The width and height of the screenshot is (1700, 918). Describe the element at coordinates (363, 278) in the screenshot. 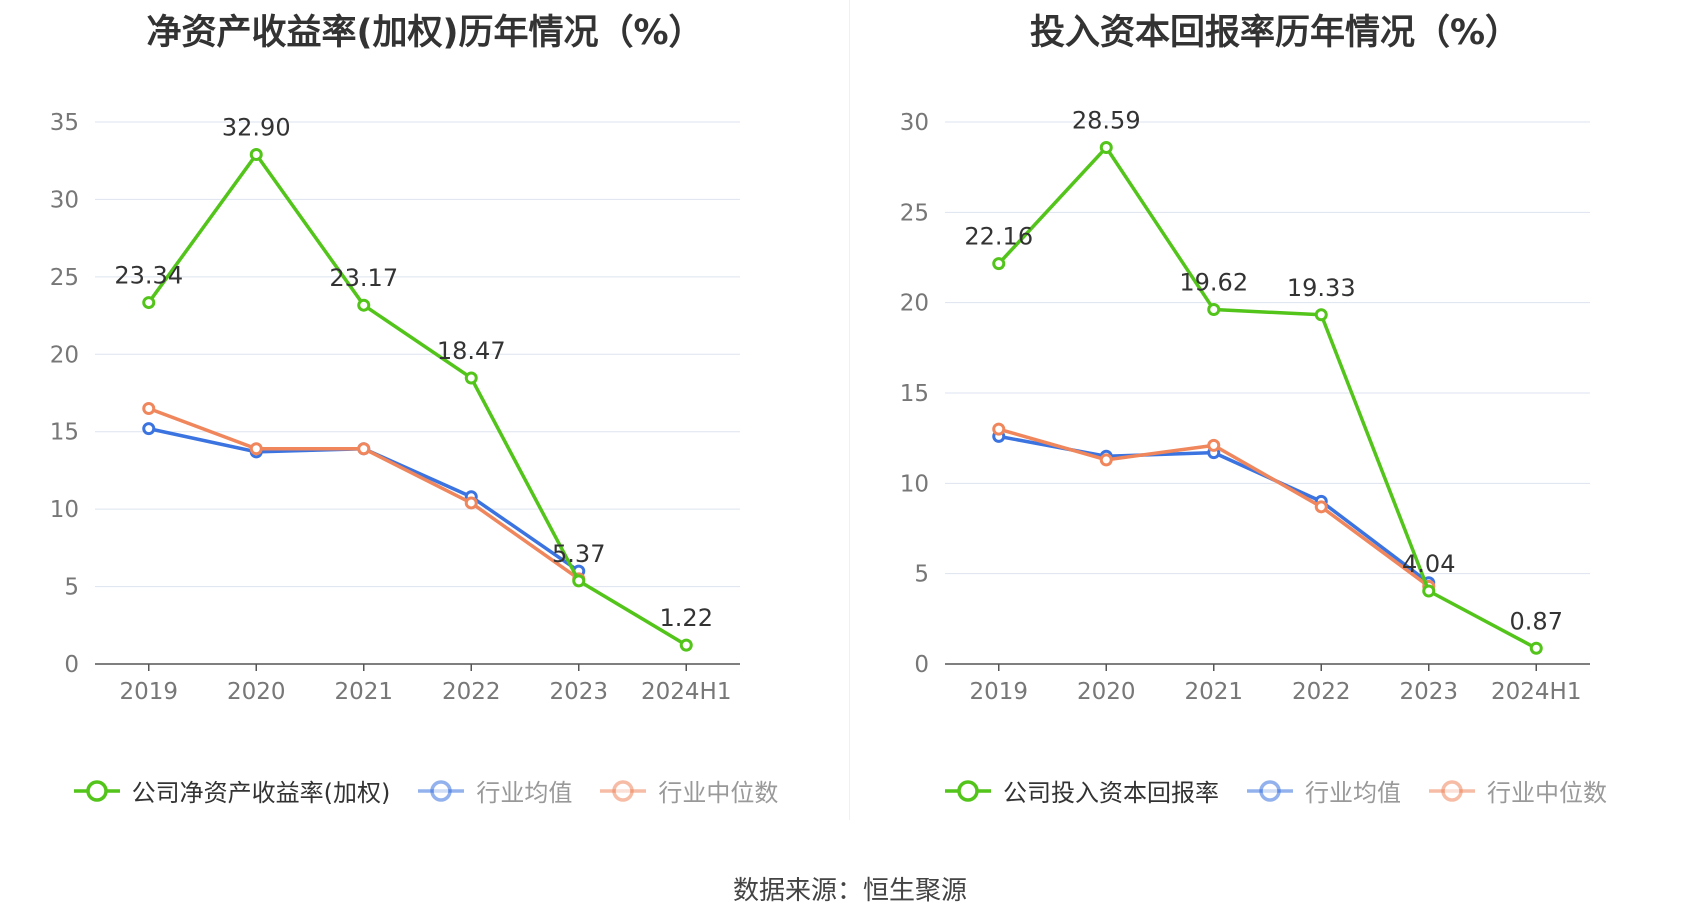

I see `data-label: 23.17` at that location.